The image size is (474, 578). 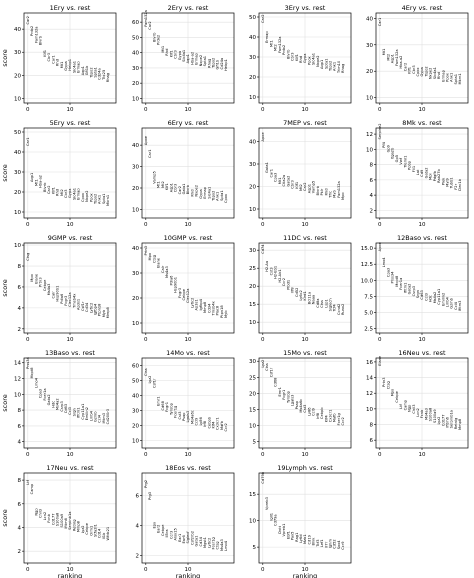 What do you see at coordinates (28, 362) in the screenshot?
I see `gene-label: Prss34` at bounding box center [28, 362].